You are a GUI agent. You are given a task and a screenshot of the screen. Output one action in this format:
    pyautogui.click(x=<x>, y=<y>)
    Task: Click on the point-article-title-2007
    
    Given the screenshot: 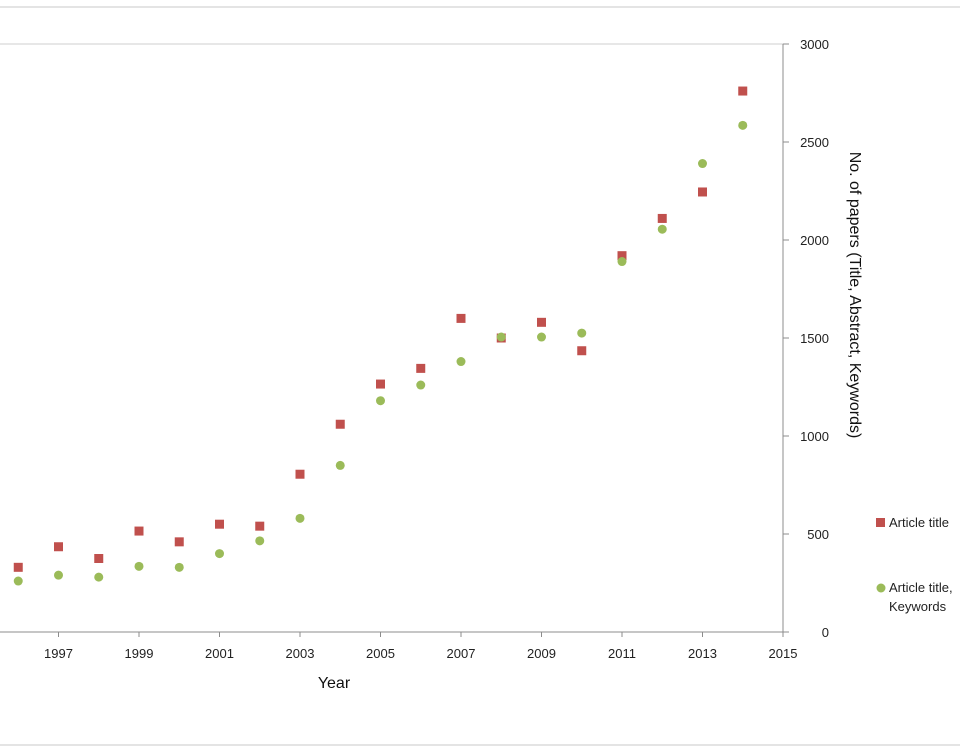 What is the action you would take?
    pyautogui.click(x=461, y=318)
    